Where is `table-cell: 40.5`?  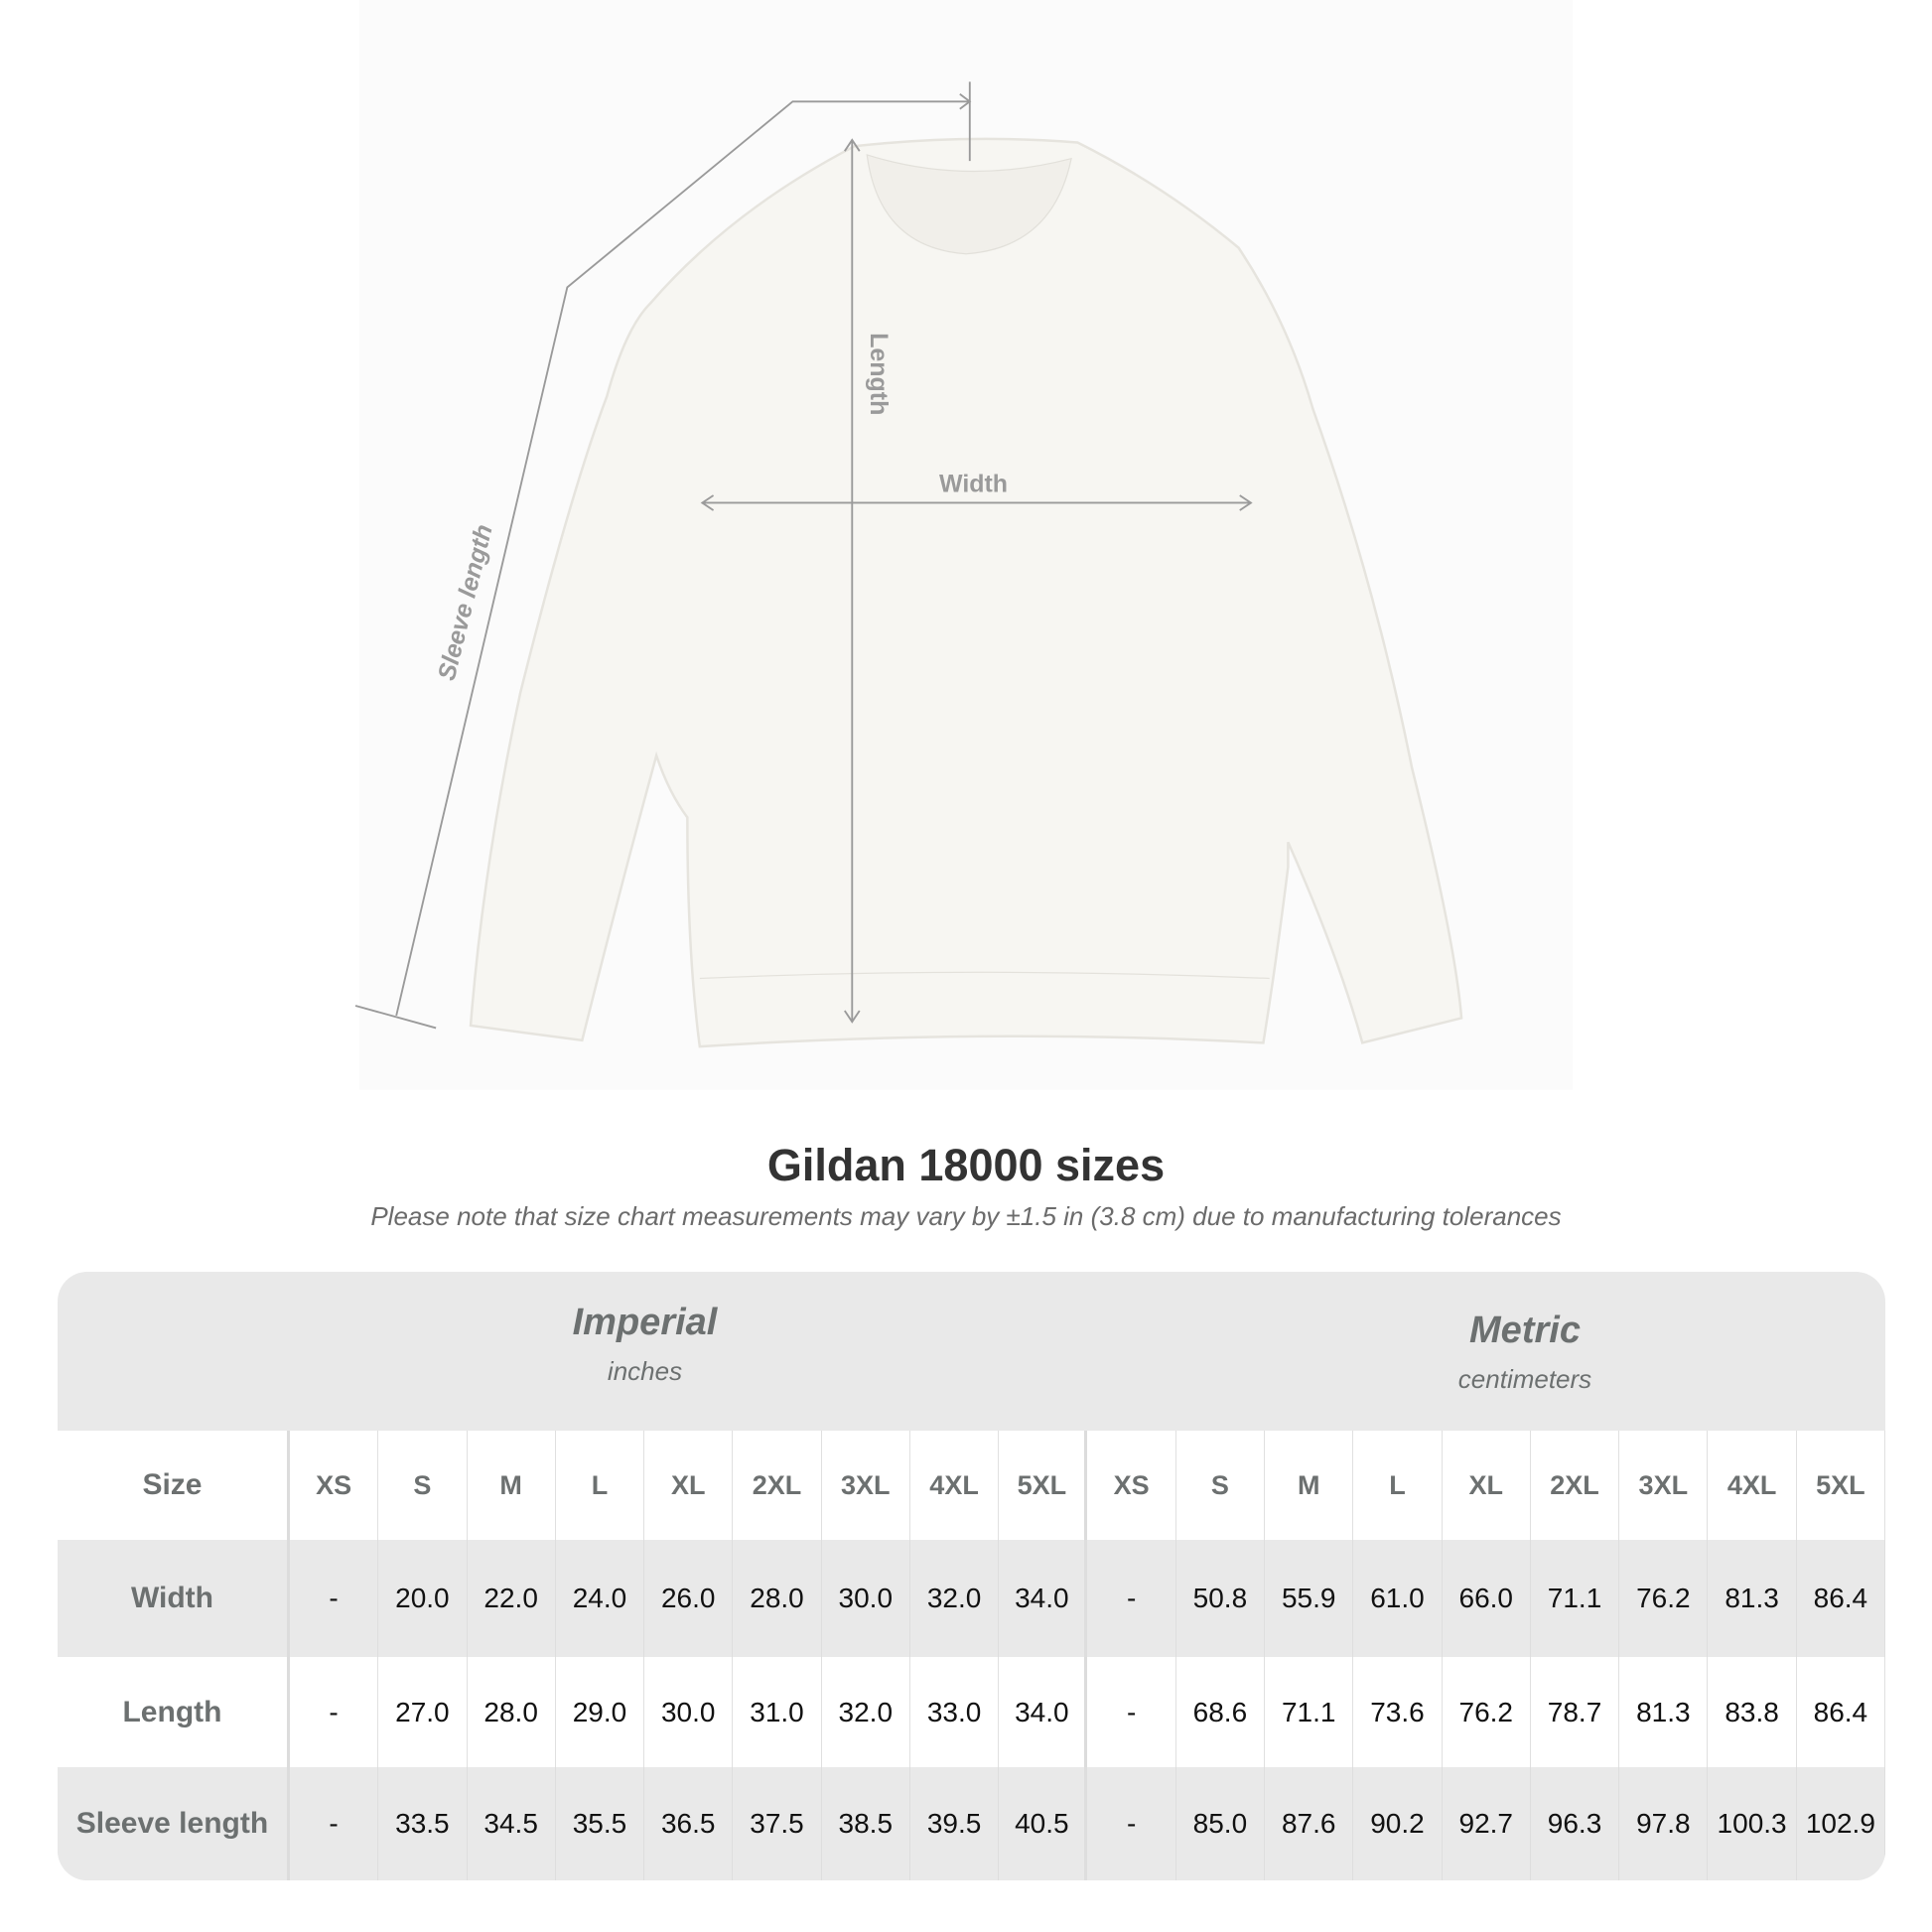
table-cell: 40.5 is located at coordinates (1043, 1823).